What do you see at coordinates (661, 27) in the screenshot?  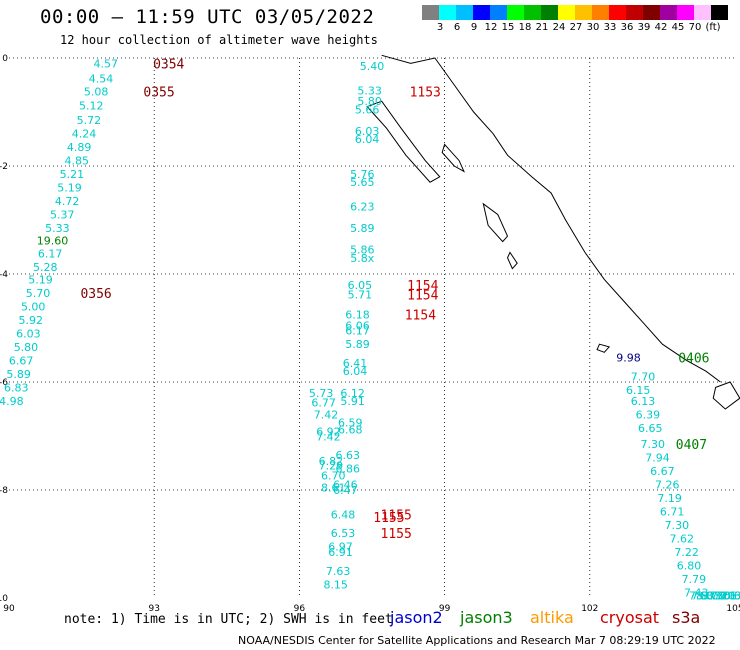 I see `scale-label: 42` at bounding box center [661, 27].